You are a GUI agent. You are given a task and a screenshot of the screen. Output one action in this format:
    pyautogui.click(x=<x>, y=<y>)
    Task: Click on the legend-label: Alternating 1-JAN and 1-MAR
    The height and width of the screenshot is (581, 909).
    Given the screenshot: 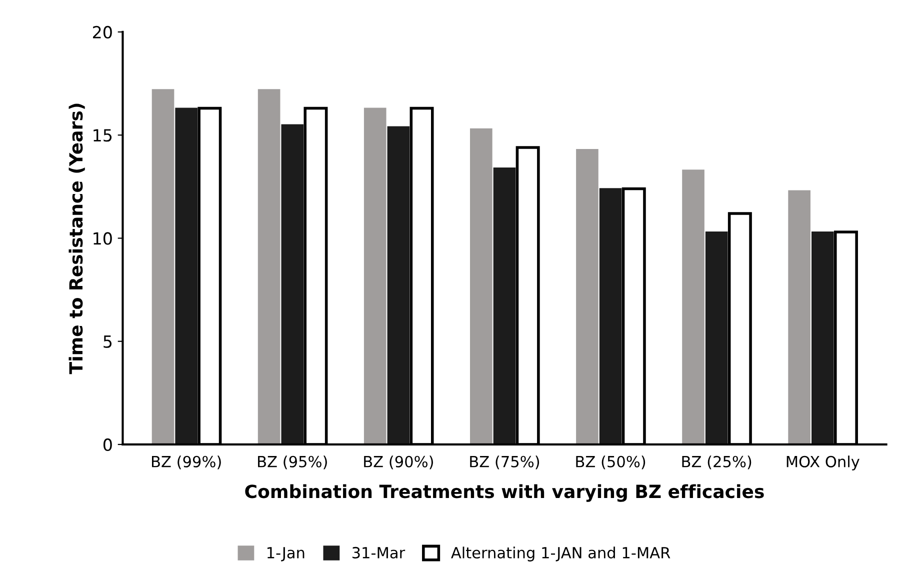 What is the action you would take?
    pyautogui.click(x=560, y=554)
    